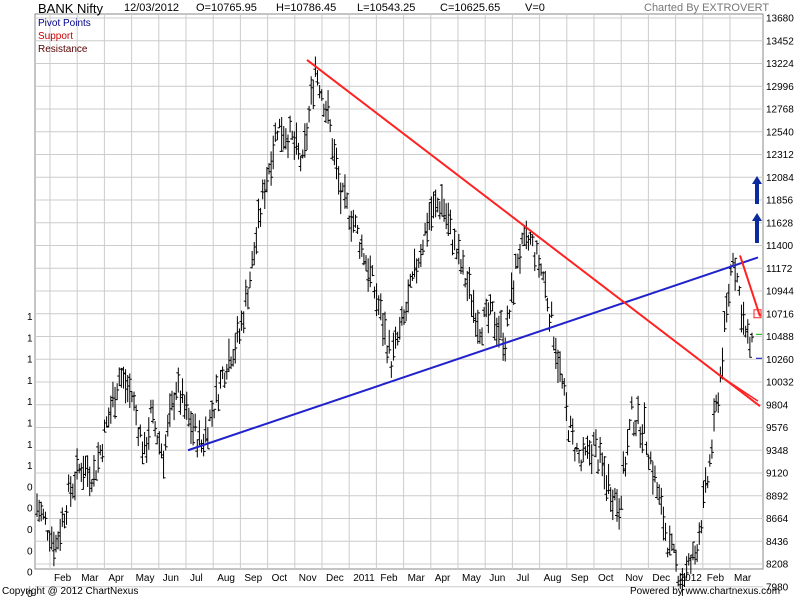 The image size is (800, 600). What do you see at coordinates (780, 246) in the screenshot?
I see `y-tick-label: 11400` at bounding box center [780, 246].